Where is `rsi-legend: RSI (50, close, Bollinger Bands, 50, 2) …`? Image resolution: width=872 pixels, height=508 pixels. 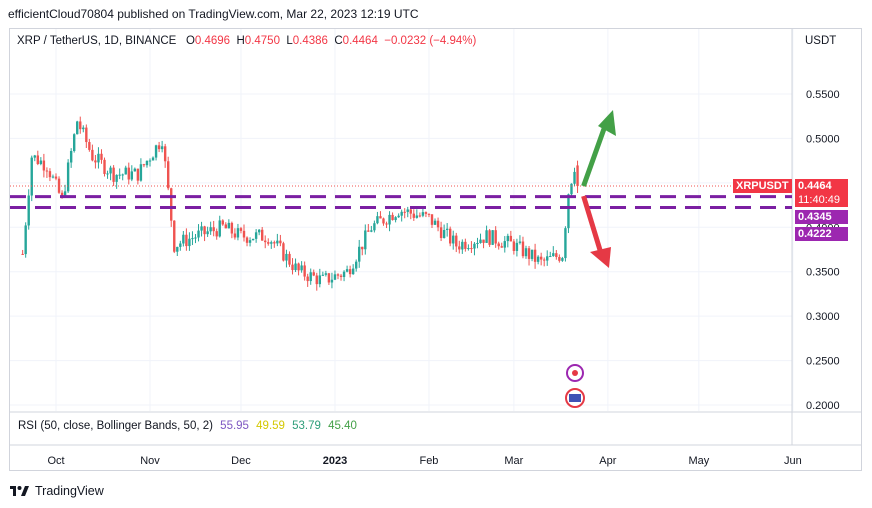 rsi-legend: RSI (50, close, Bollinger Bands, 50, 2) … is located at coordinates (189, 426).